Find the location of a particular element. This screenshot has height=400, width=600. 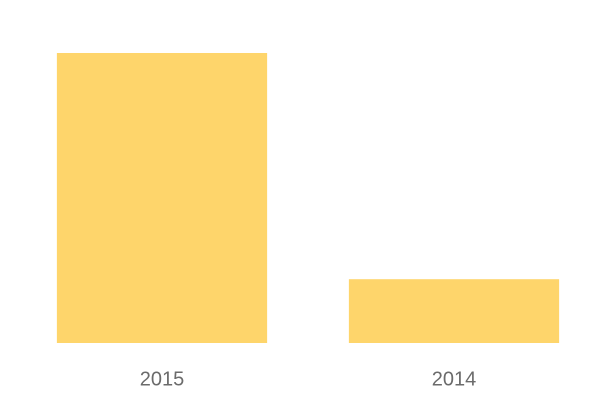

x-tick-label: 2014 is located at coordinates (454, 379).